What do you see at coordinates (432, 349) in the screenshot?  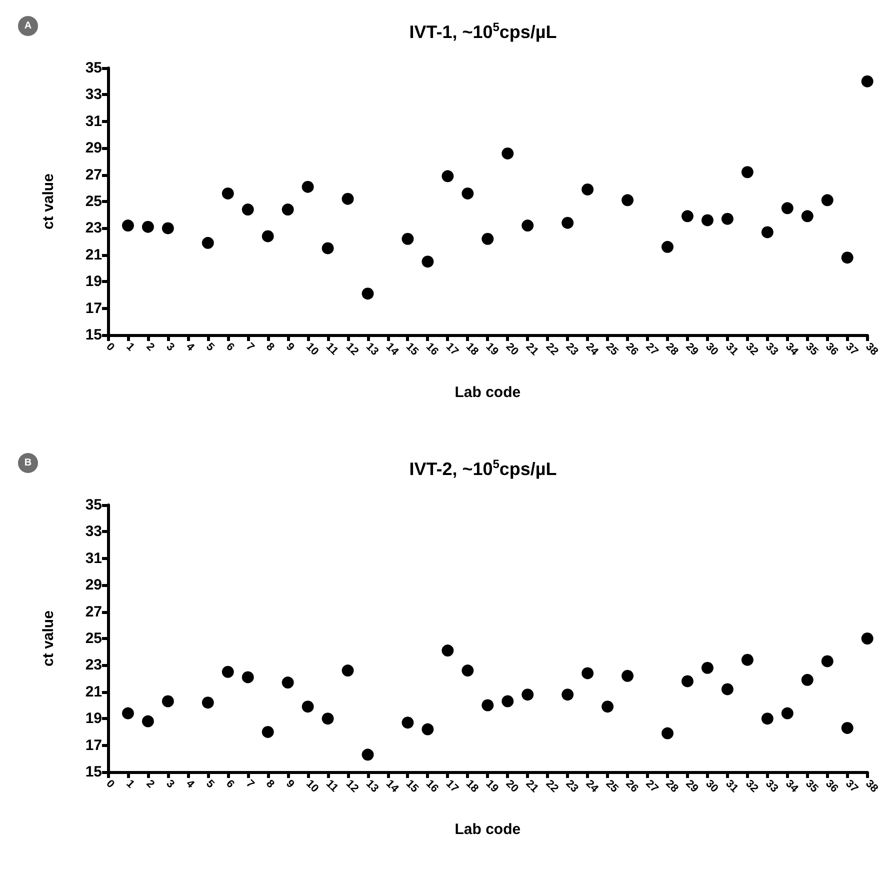 I see `x-tick-label: 16` at bounding box center [432, 349].